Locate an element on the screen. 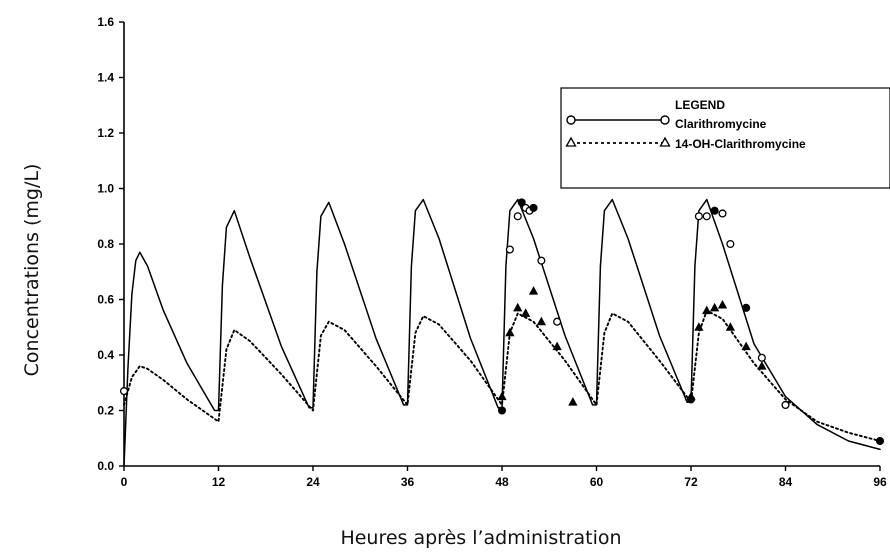 The image size is (890, 554). x-tick-label: 48 is located at coordinates (502, 482).